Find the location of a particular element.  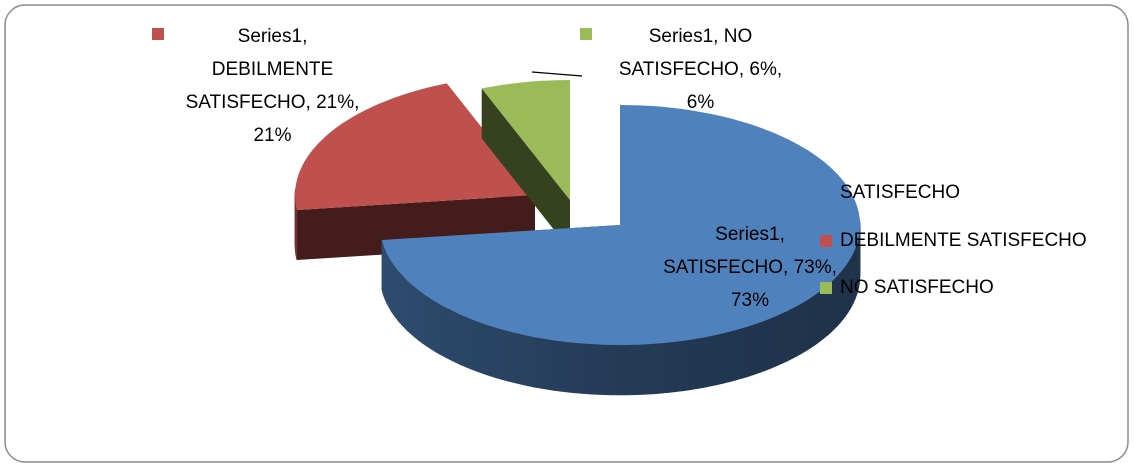

slice-wall is located at coordinates (525, 169).